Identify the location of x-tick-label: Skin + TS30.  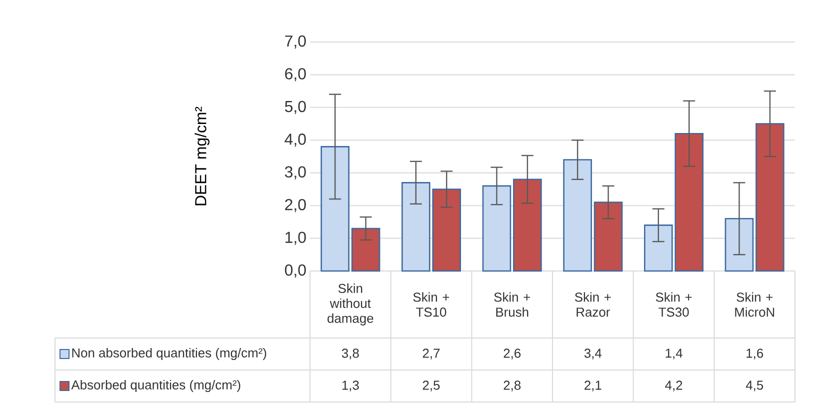
(674, 304).